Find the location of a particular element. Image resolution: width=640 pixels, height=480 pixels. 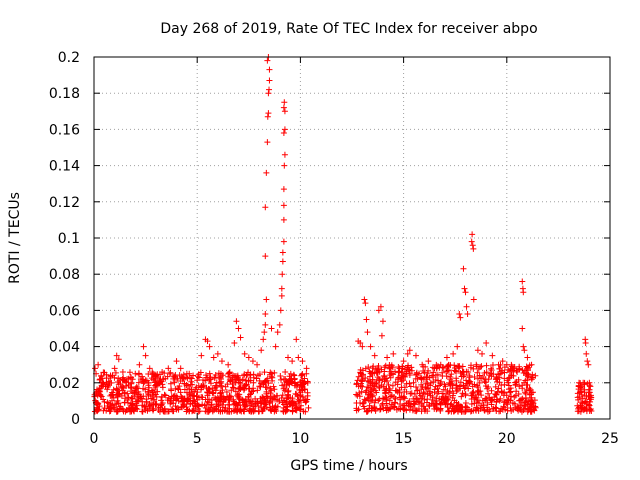

y-tick-label: 0 is located at coordinates (75, 420).